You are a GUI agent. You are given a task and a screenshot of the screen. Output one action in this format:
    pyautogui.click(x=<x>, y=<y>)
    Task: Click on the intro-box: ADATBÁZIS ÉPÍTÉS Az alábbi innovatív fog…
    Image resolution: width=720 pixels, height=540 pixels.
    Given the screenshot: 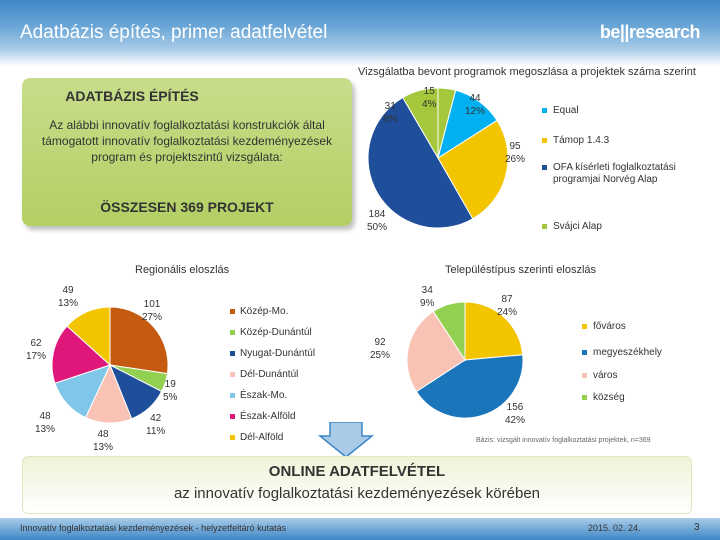 What is the action you would take?
    pyautogui.click(x=187, y=152)
    